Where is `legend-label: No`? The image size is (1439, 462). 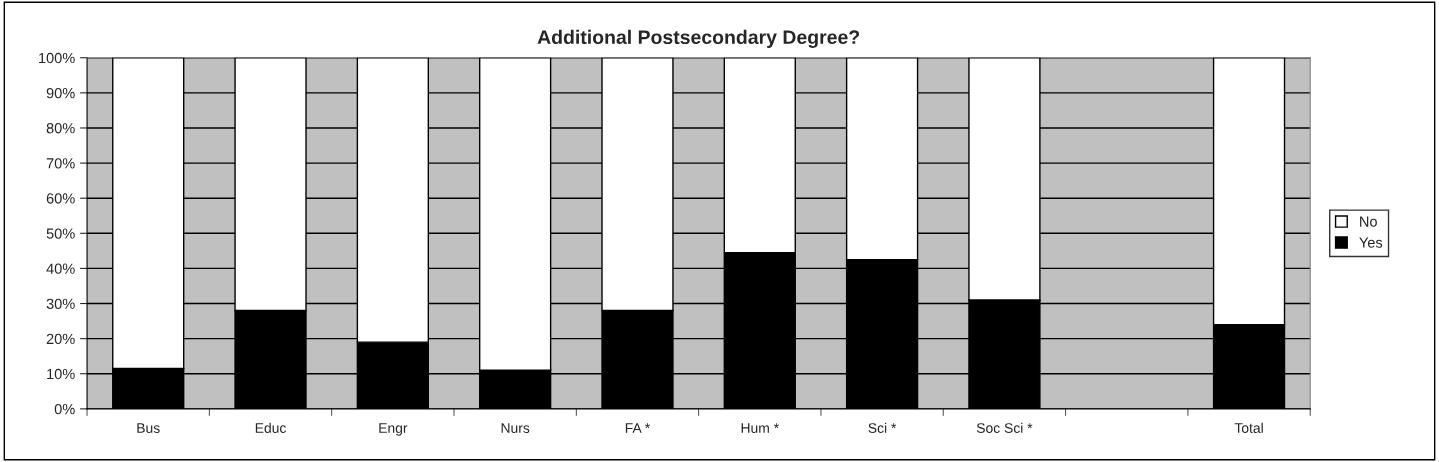 legend-label: No is located at coordinates (1368, 221).